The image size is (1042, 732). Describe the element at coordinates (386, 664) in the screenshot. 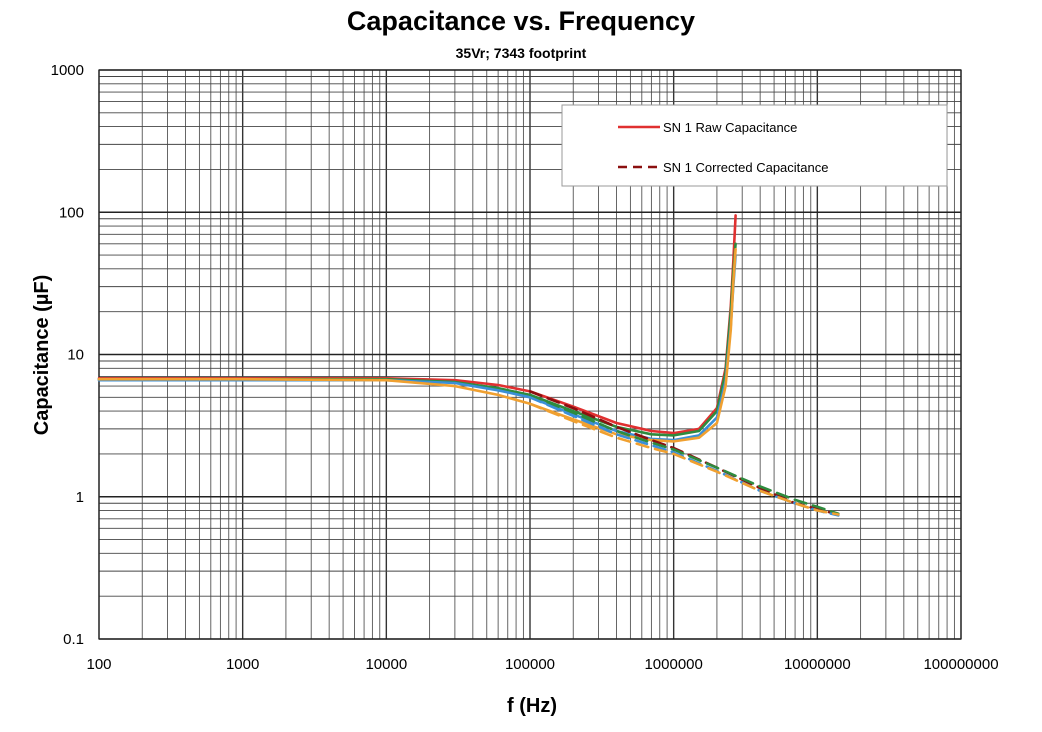

I see `x-tick-label: 10000` at that location.